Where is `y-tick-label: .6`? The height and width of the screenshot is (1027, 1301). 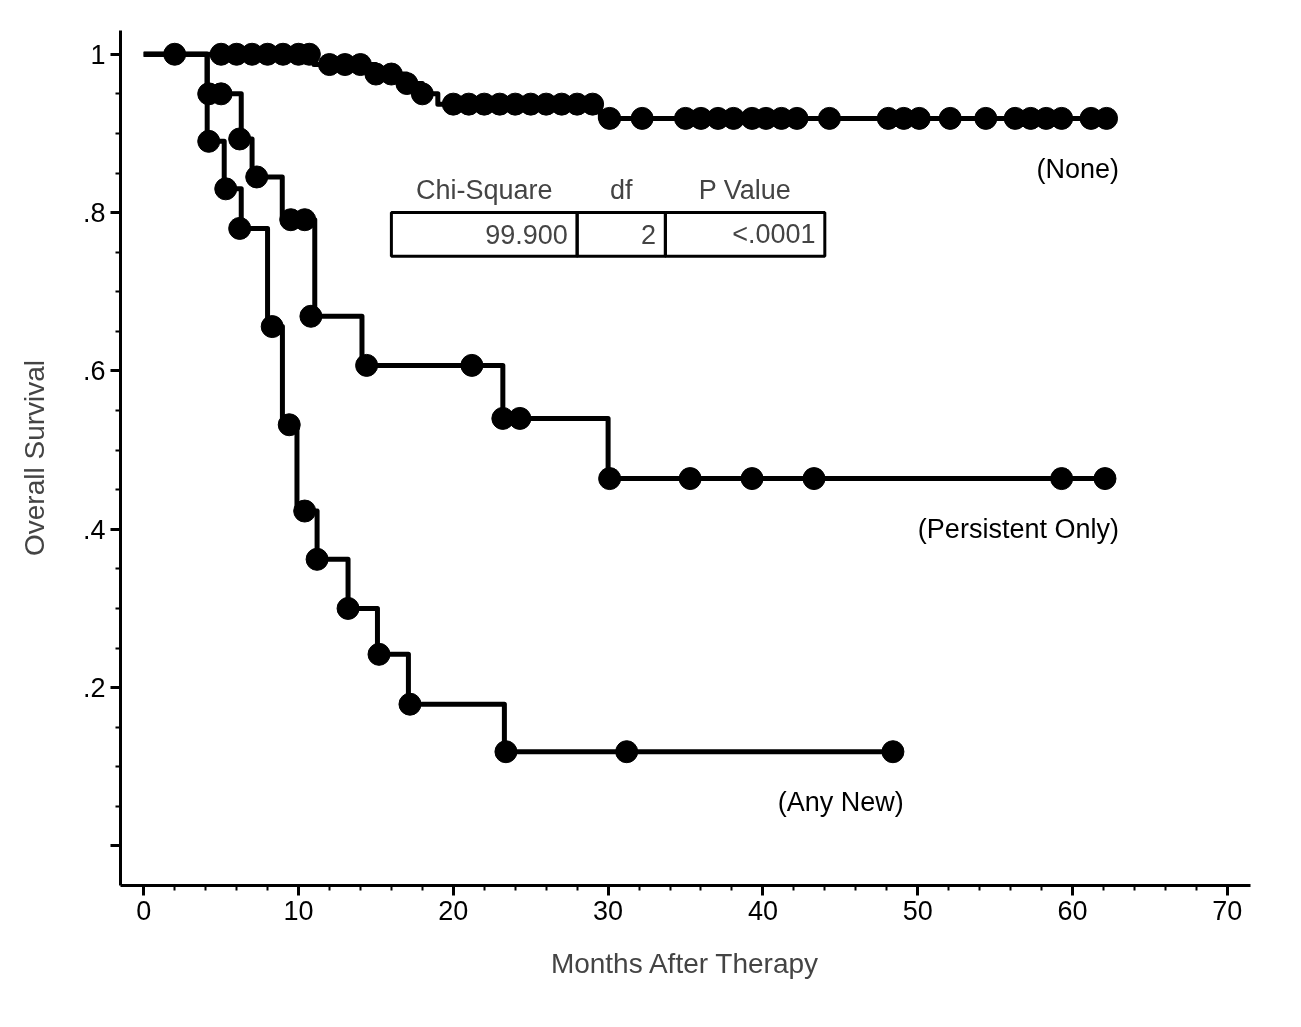
y-tick-label: .6 is located at coordinates (94, 371).